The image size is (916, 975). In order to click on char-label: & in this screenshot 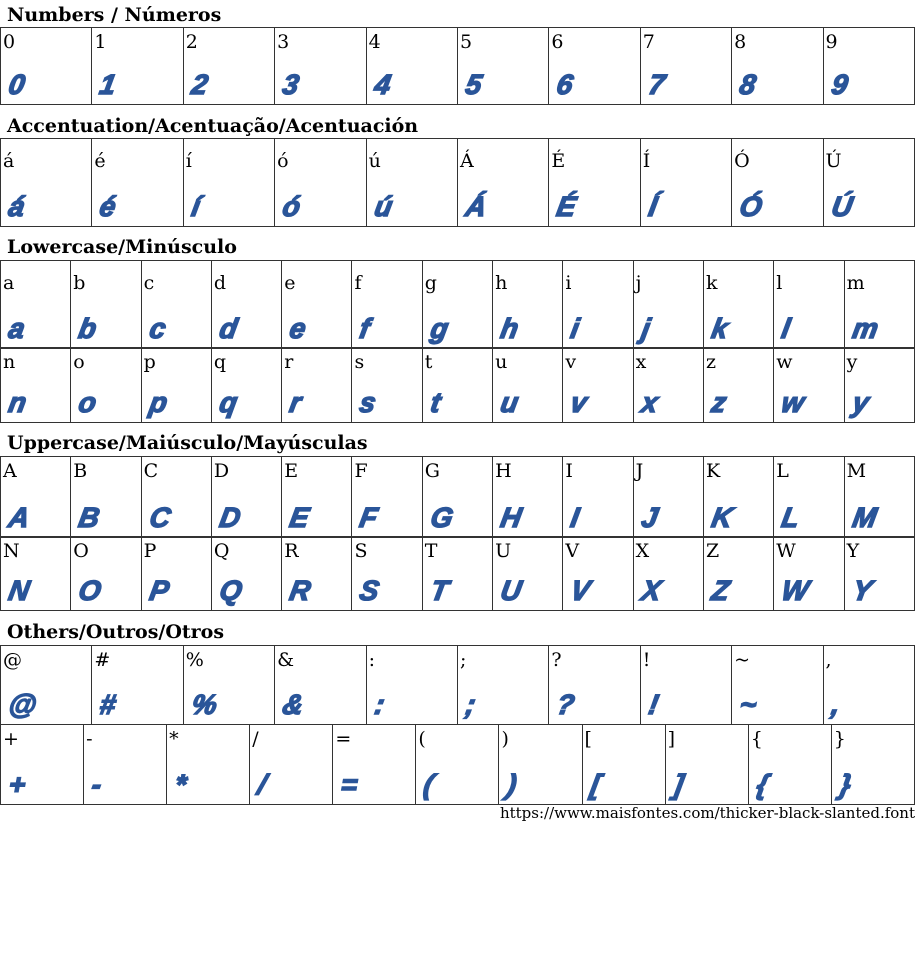, I will do `click(286, 660)`.